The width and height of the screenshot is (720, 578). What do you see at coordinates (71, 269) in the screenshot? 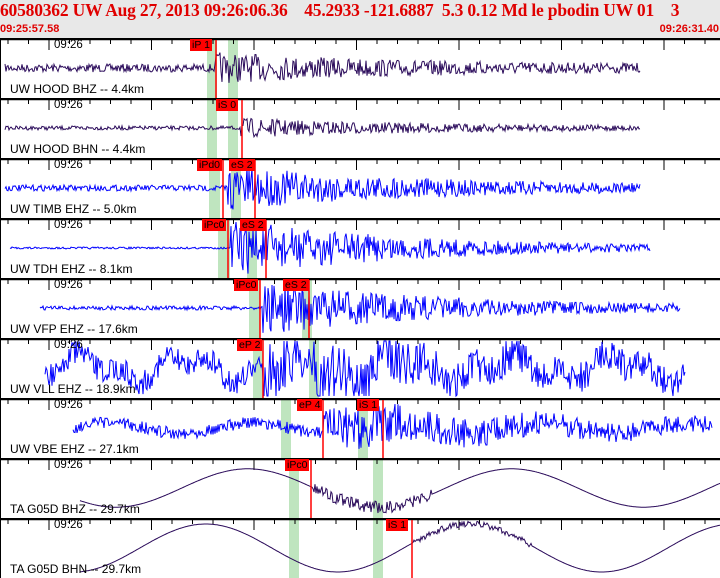
I see `station-label: UW TDH EHZ -- 8.1km` at bounding box center [71, 269].